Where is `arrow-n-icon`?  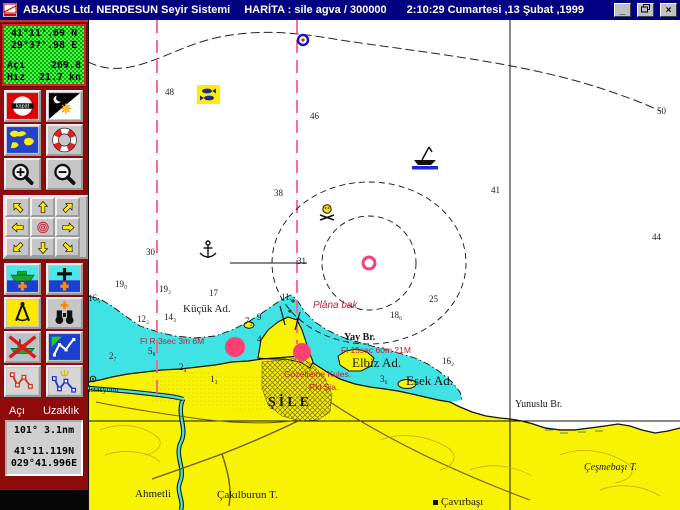
arrow-n-icon is located at coordinates (42, 206).